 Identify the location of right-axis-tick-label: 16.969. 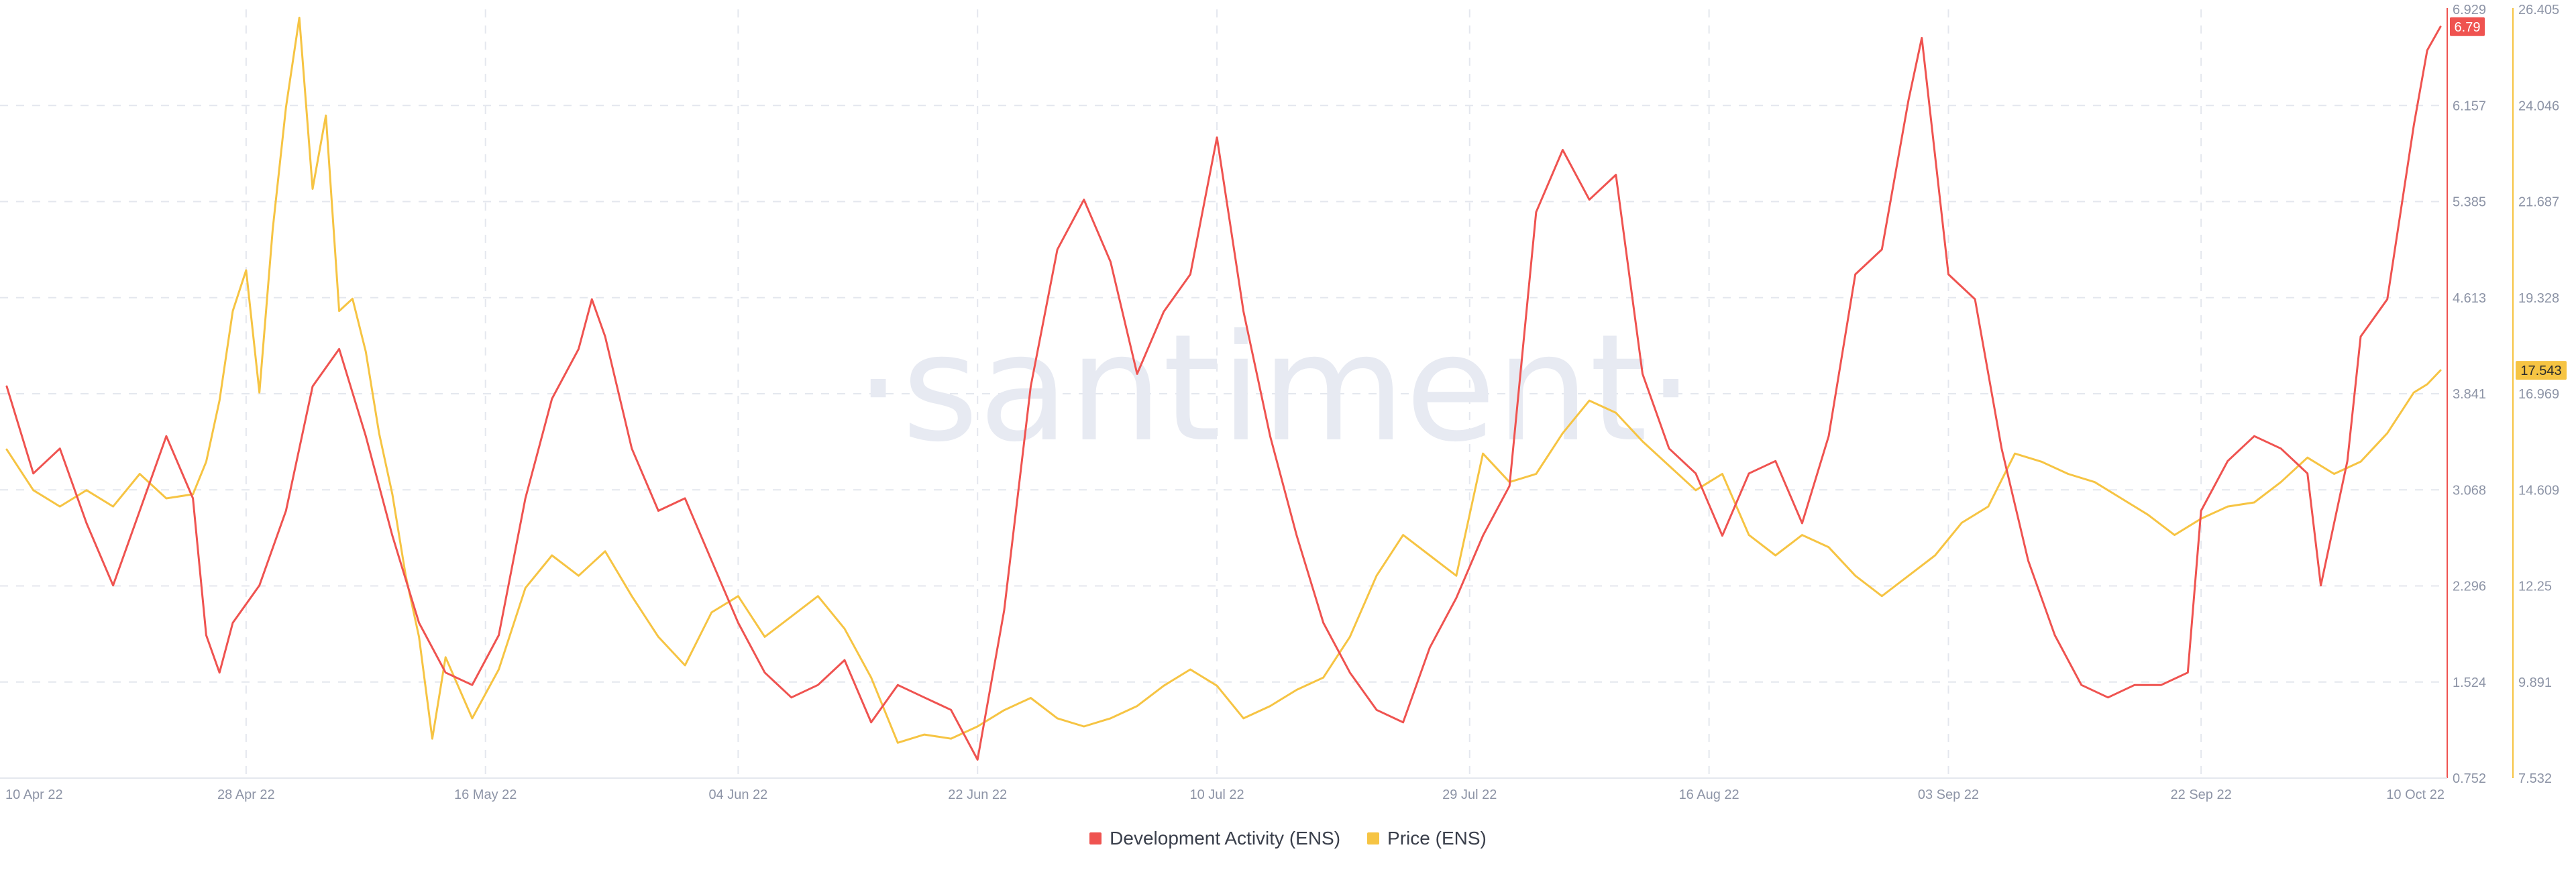
(2538, 395).